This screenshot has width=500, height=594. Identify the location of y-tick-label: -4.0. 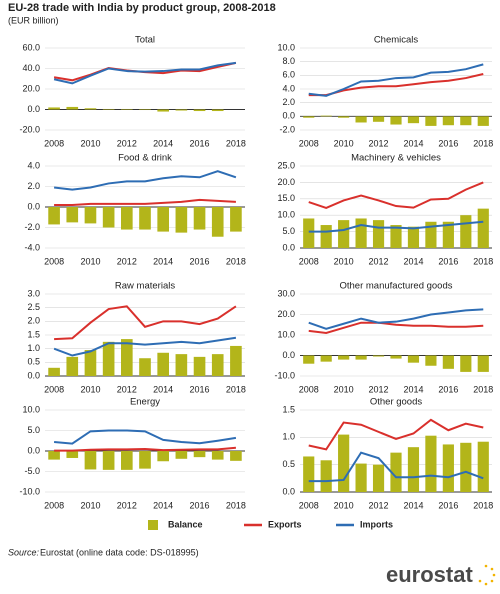
(32, 247).